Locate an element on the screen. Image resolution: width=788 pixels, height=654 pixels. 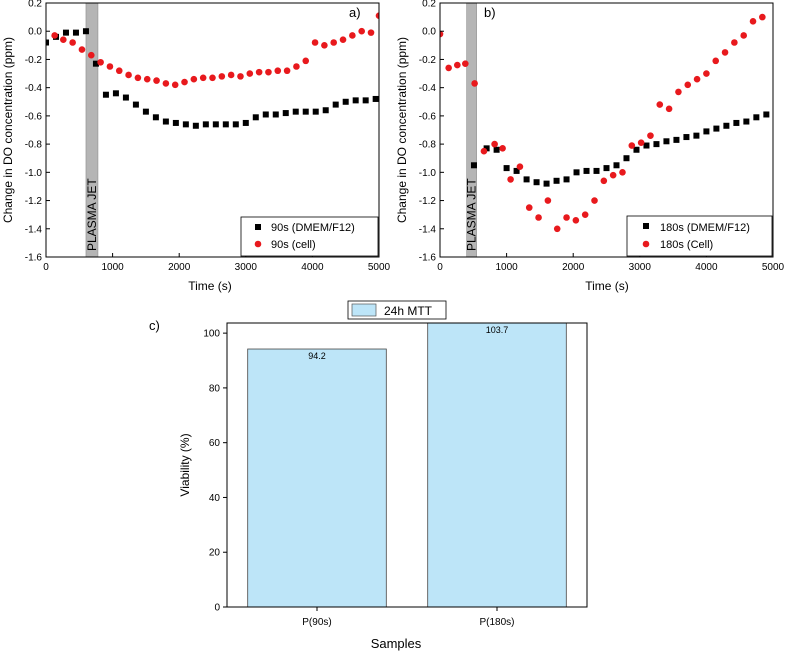
y-tick-label: 0.0 is located at coordinates (35, 32).